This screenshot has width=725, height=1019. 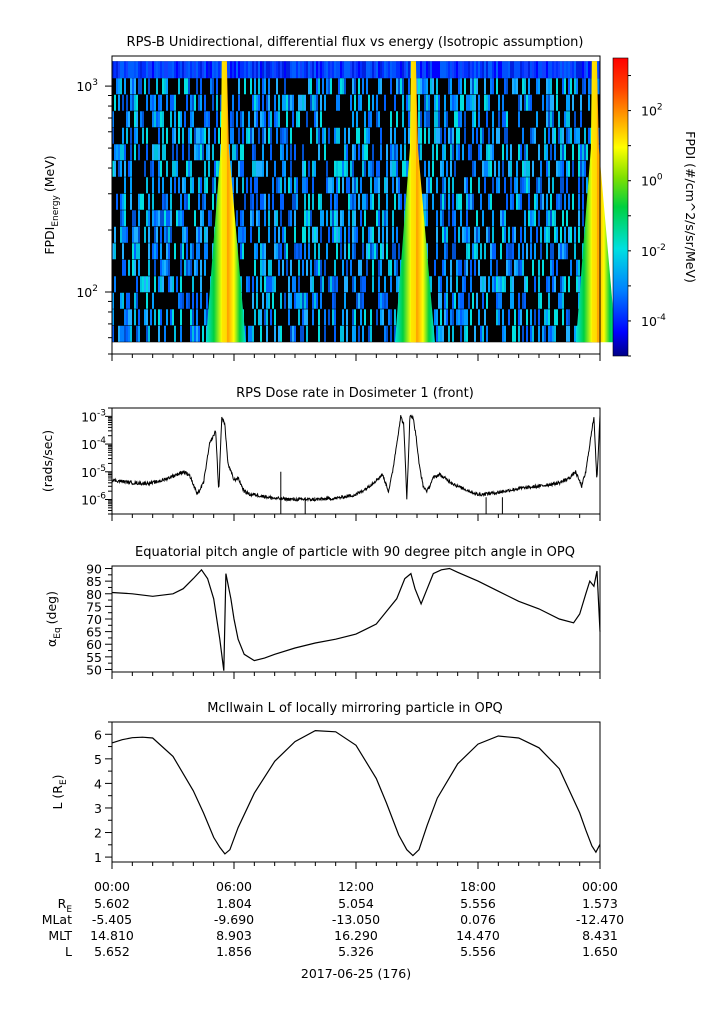 What do you see at coordinates (57, 919) in the screenshot?
I see `ephemeris-row-label: MLat` at bounding box center [57, 919].